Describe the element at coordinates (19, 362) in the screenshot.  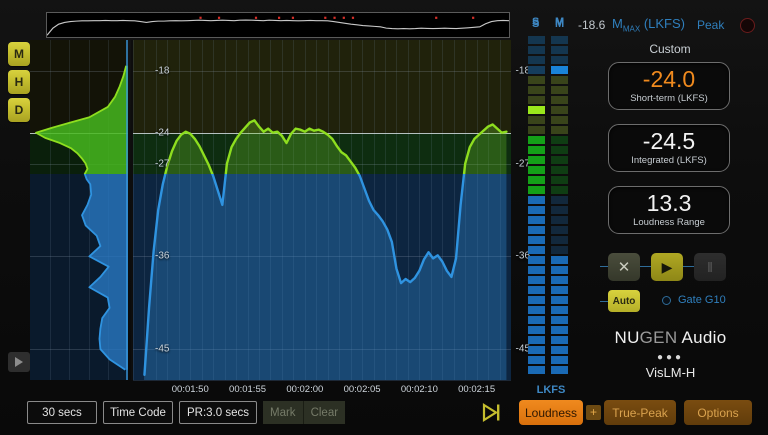
I see `histogram-play-button` at that location.